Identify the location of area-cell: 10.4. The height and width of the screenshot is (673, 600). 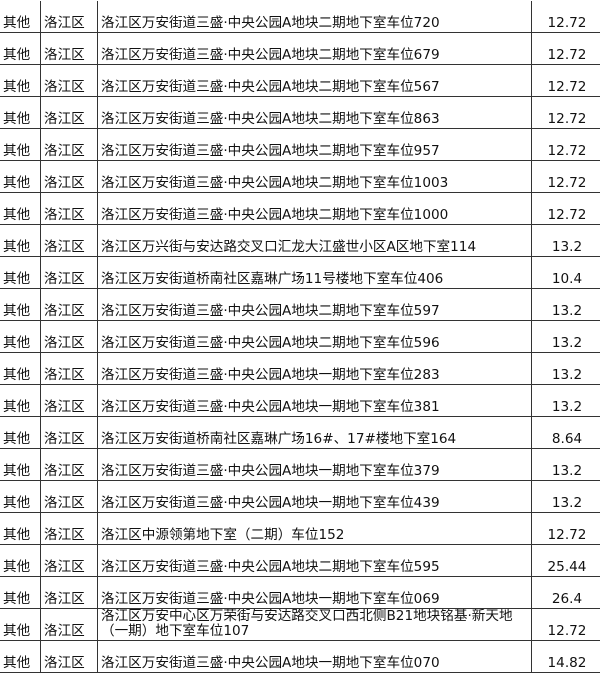
(566, 273).